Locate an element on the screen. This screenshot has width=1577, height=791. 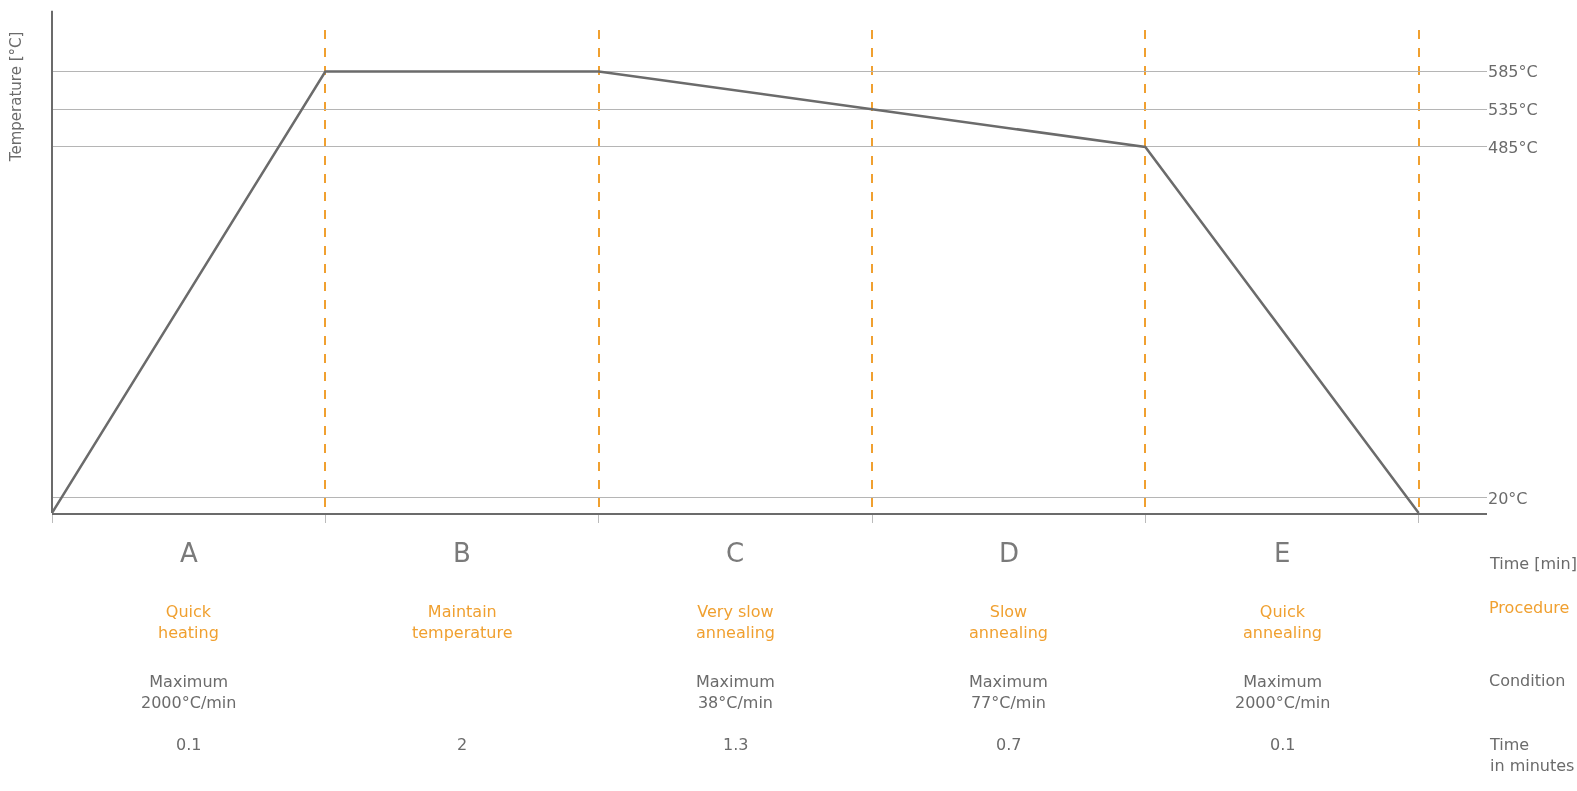
y-tick-label: 20°C is located at coordinates (1508, 498).